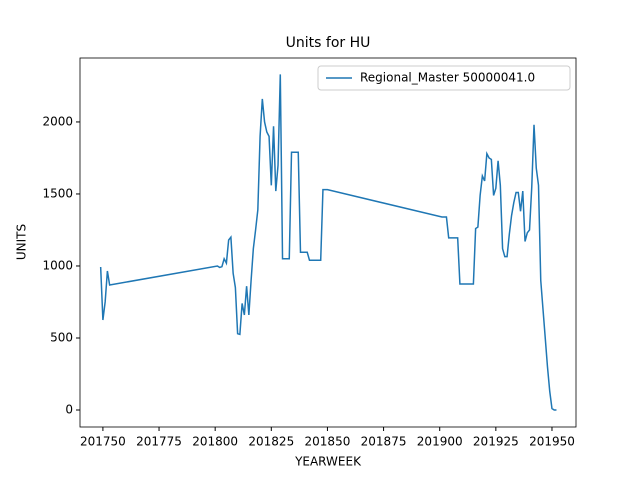  What do you see at coordinates (447, 78) in the screenshot?
I see `legend-label: Regional_Master 50000041.0` at bounding box center [447, 78].